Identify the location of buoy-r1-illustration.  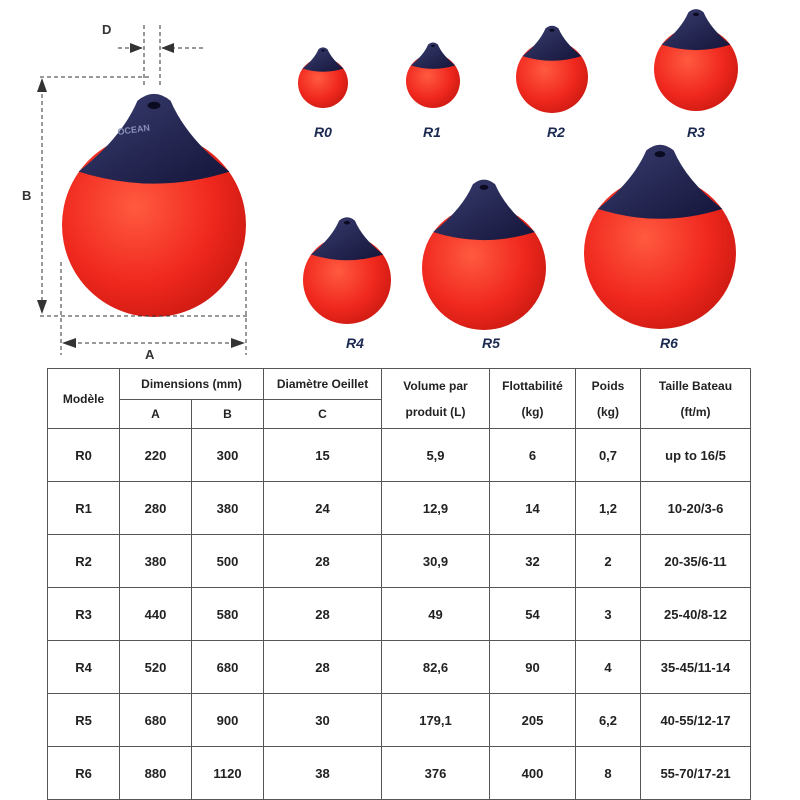
(433, 74).